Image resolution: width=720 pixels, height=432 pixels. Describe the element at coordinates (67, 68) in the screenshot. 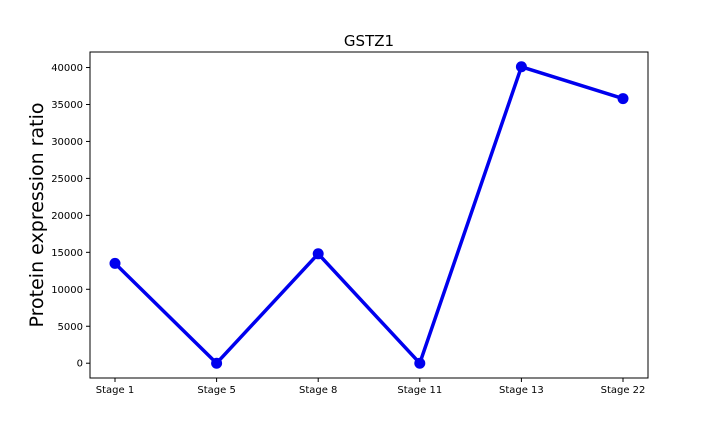

I see `y-tick-label: 40000` at that location.